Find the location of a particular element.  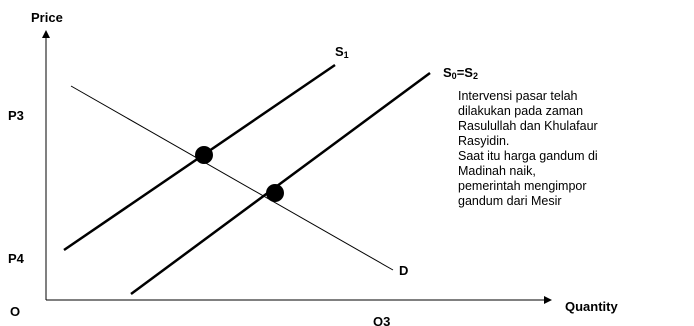

equilibrium-point-s0 is located at coordinates (275, 193).